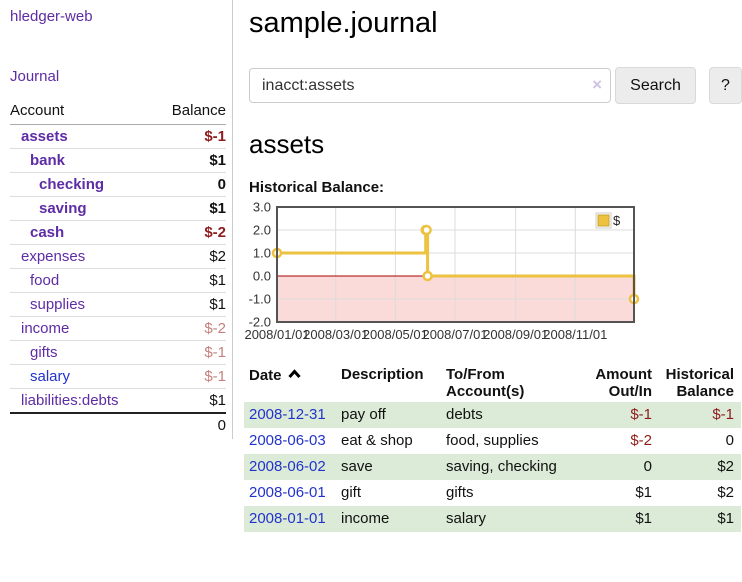 This screenshot has height=582, width=742. I want to click on transaction-accounts: salary, so click(505, 519).